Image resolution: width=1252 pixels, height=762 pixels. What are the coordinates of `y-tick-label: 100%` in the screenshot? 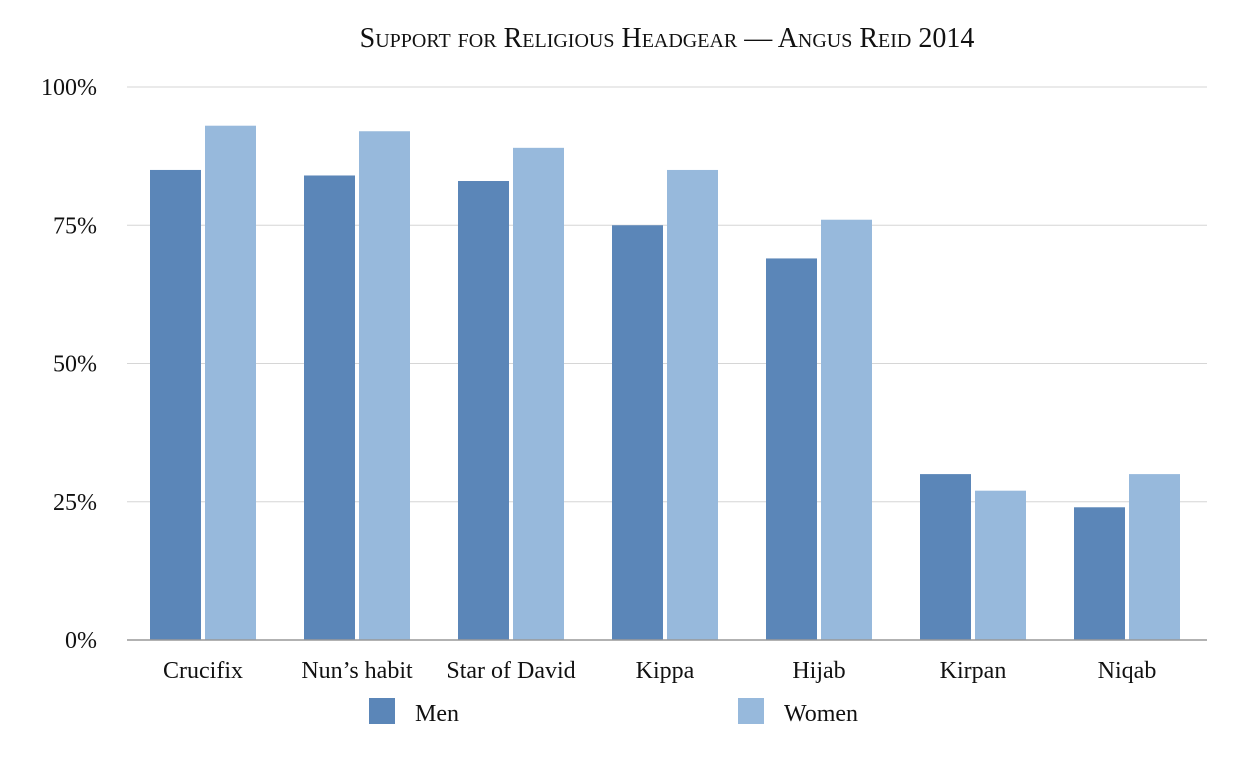 It's located at (69, 88).